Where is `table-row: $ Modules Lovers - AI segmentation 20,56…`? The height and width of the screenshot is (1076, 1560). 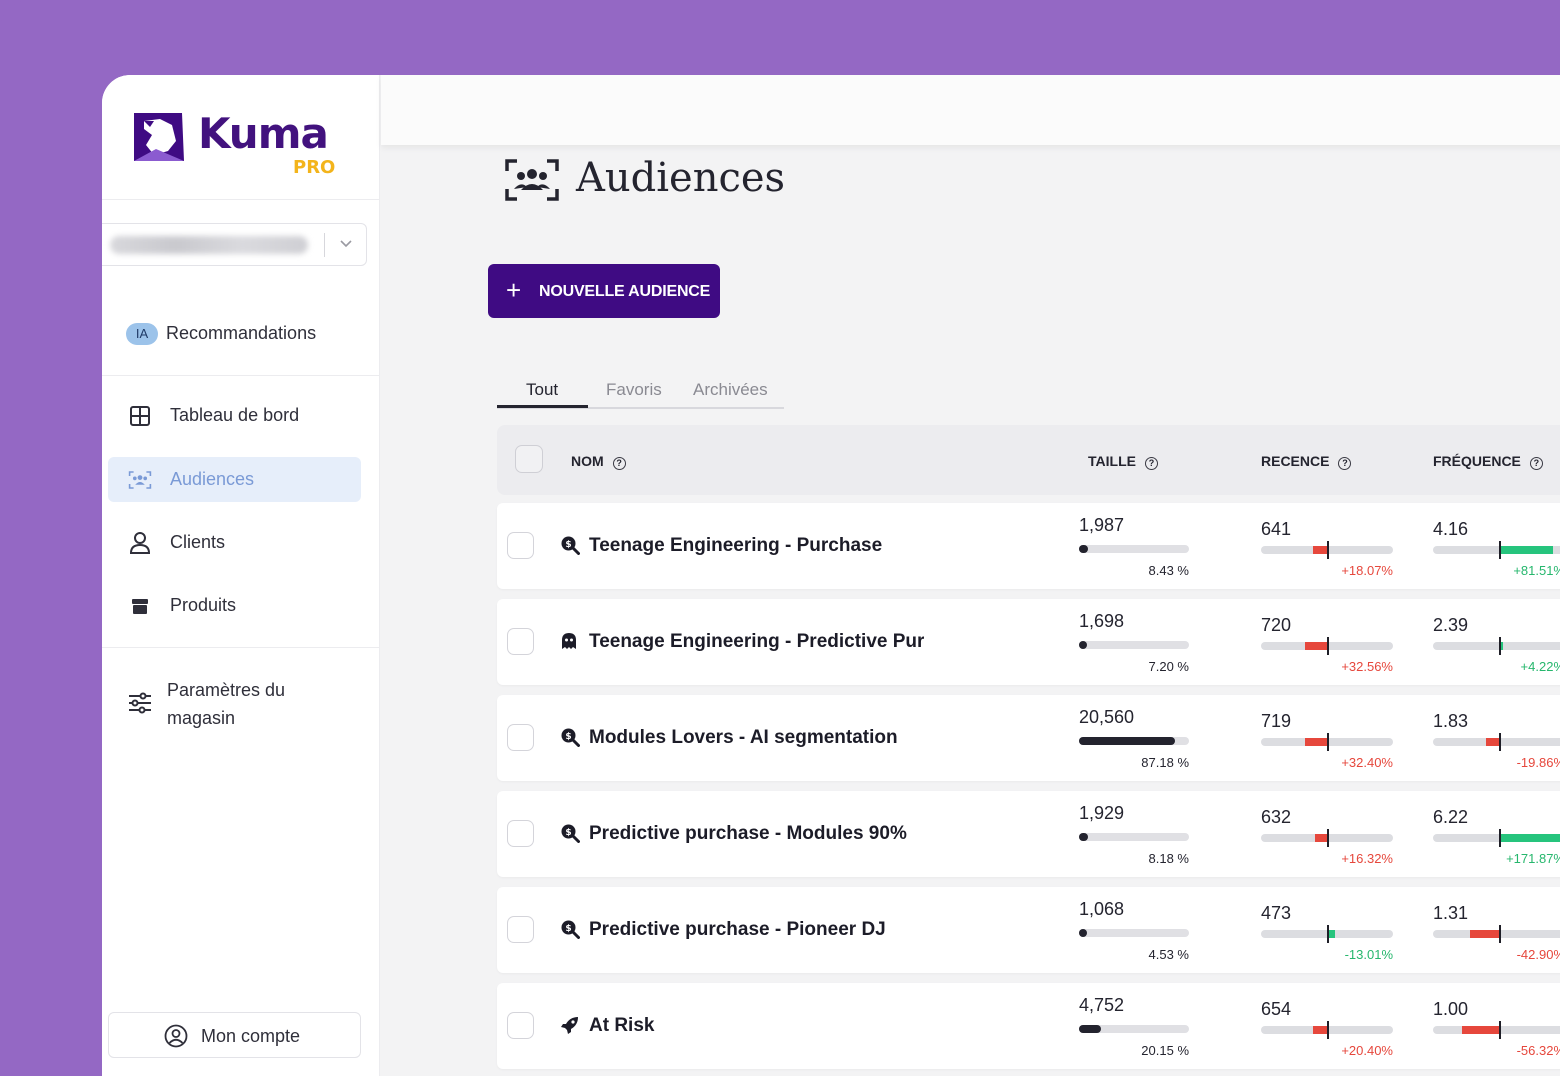
table-row: $ Modules Lovers - AI segmentation 20,56… is located at coordinates (1028, 738).